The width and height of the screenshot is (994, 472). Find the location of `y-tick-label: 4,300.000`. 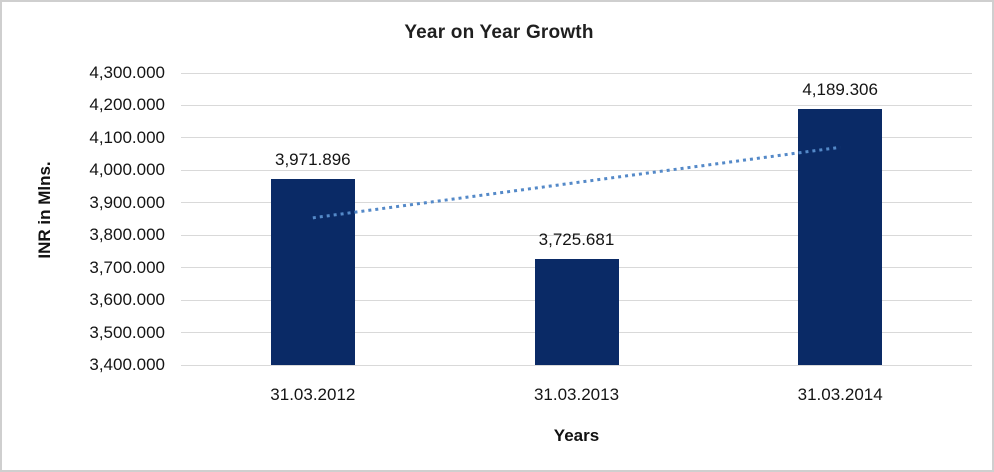

y-tick-label: 4,300.000 is located at coordinates (127, 72).